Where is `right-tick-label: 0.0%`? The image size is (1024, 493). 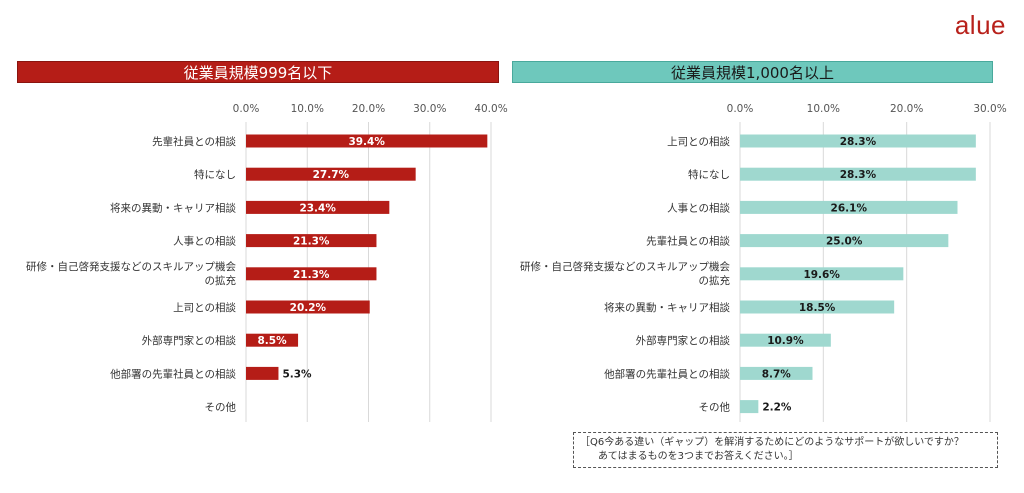
right-tick-label: 0.0% is located at coordinates (740, 109).